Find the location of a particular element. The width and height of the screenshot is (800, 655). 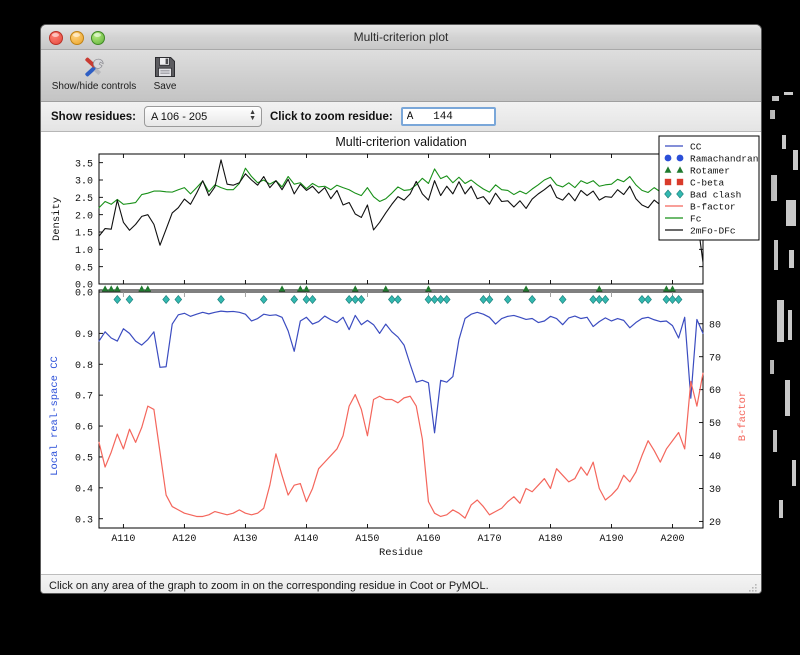

resize-grip-icon is located at coordinates (752, 588).